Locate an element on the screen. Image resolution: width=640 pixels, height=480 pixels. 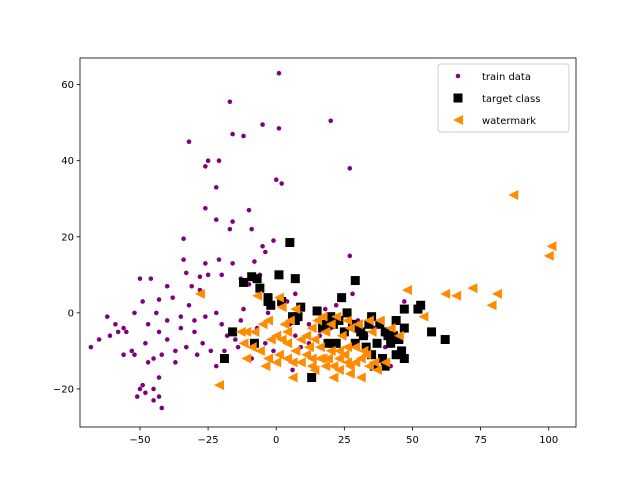
y-tick-label: 60 is located at coordinates (67, 85).